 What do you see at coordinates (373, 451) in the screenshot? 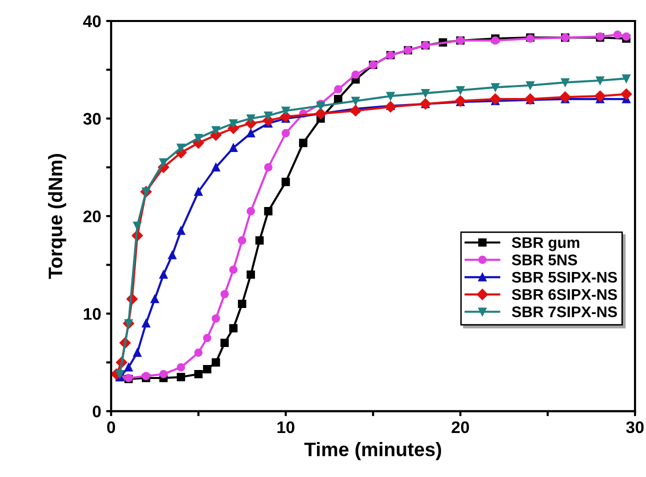
I see `x-axis-title: Time (minutes)` at bounding box center [373, 451].